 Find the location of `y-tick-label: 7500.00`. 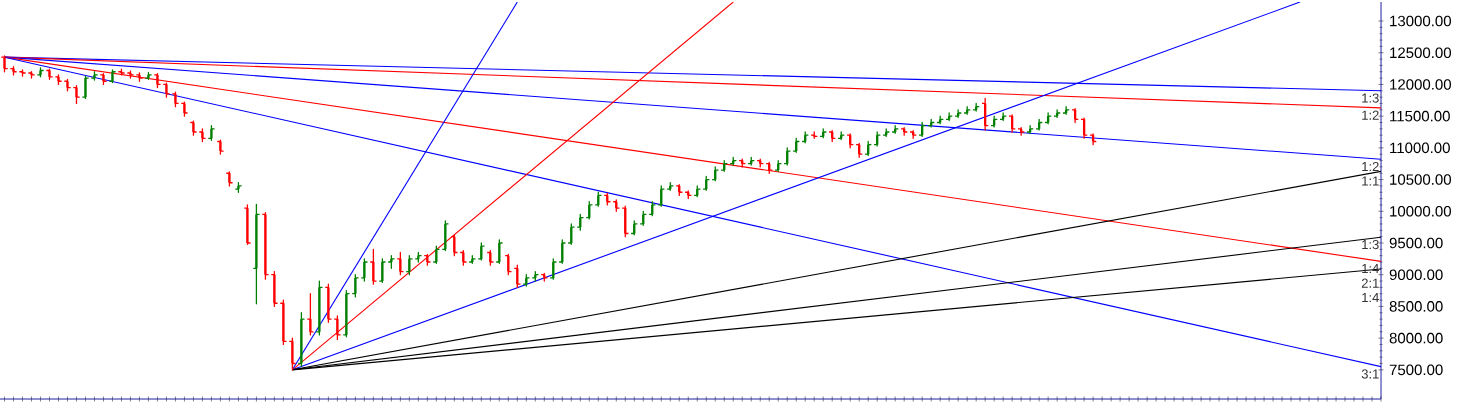

y-tick-label: 7500.00 is located at coordinates (1416, 370).